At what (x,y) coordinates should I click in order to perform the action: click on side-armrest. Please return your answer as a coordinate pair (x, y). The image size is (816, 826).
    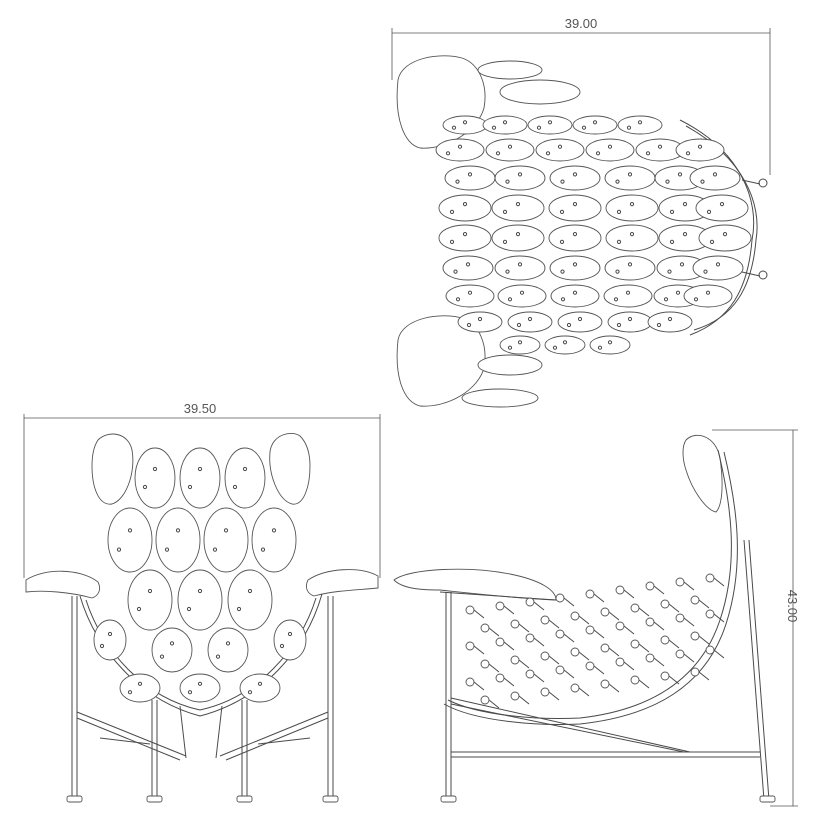
    Looking at the image, I should click on (475, 584).